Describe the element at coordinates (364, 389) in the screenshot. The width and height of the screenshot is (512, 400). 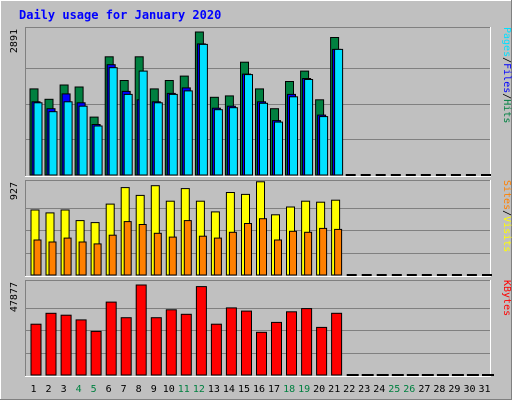
I see `x-tick-label: 23` at that location.